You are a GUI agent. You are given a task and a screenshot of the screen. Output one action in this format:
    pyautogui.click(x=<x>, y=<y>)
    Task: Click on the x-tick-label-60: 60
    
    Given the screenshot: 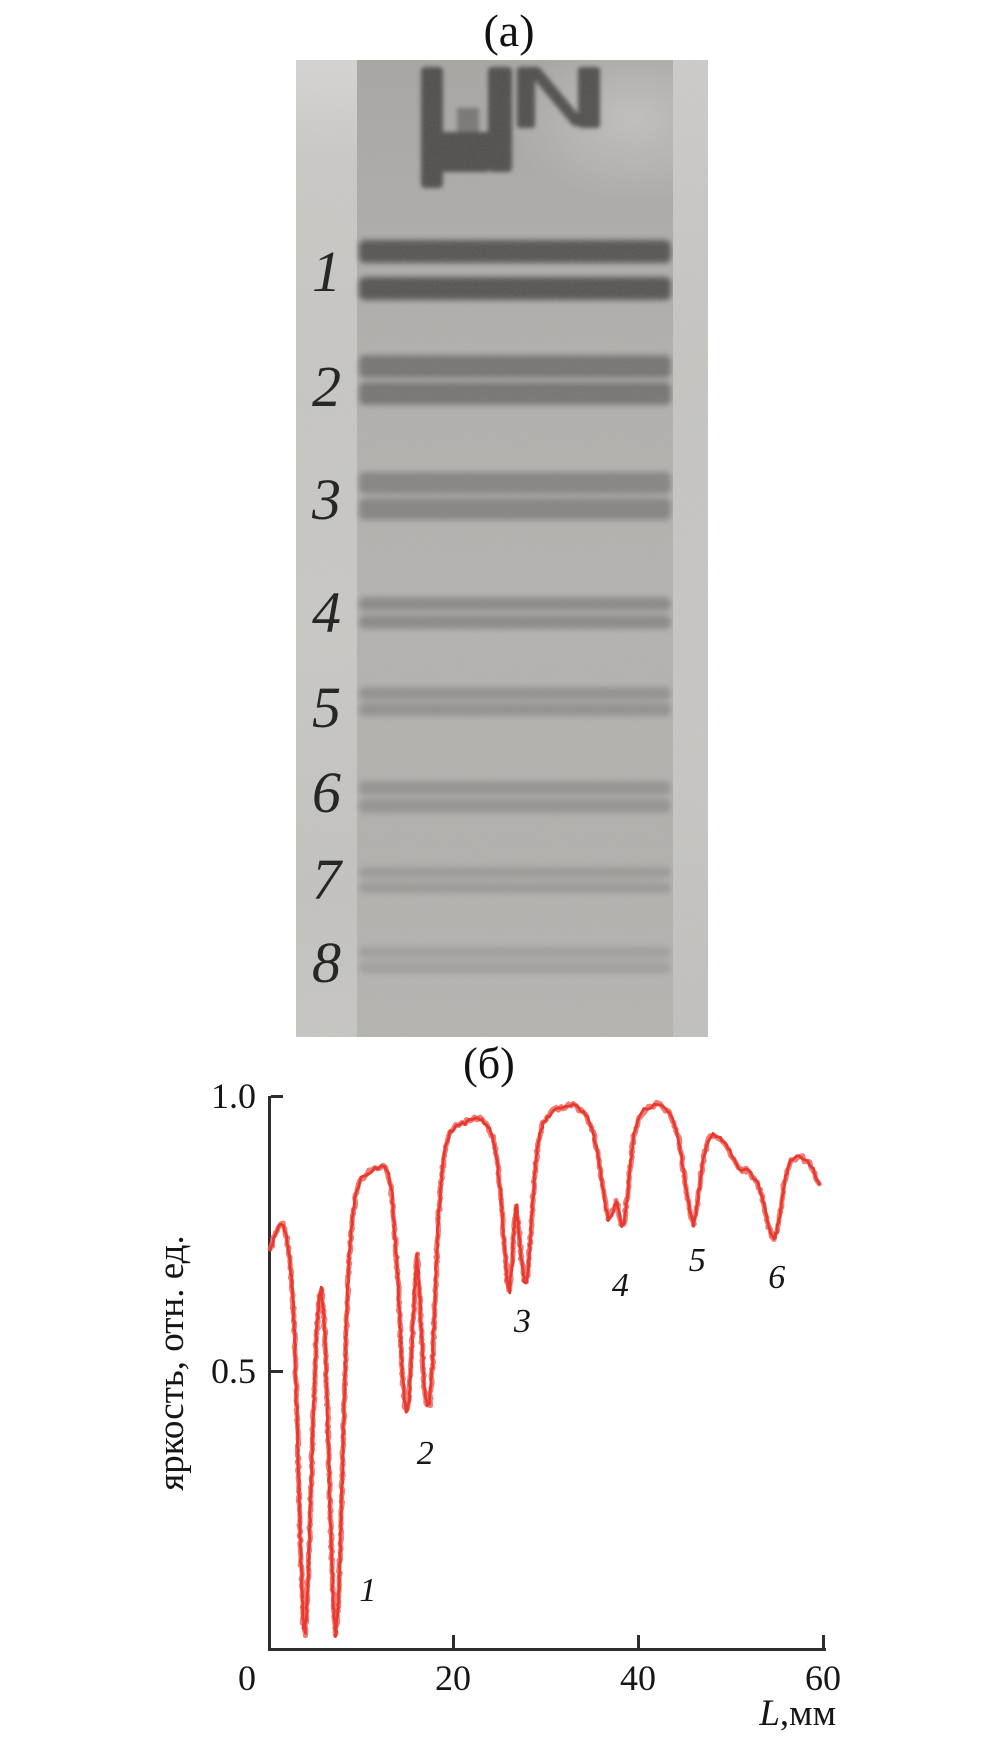 What is the action you would take?
    pyautogui.click(x=823, y=1678)
    